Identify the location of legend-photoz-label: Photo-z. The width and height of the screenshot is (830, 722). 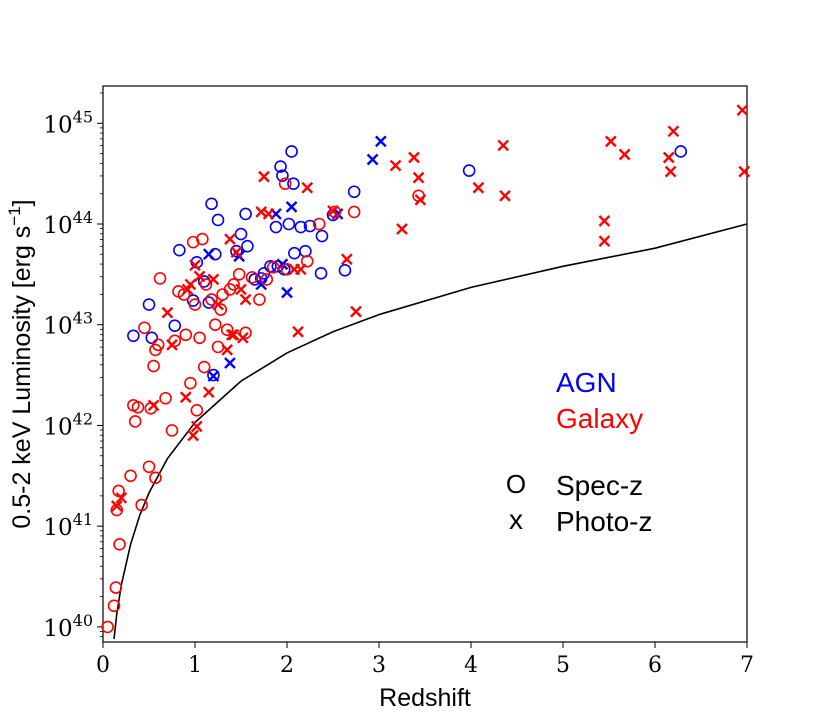
(604, 521).